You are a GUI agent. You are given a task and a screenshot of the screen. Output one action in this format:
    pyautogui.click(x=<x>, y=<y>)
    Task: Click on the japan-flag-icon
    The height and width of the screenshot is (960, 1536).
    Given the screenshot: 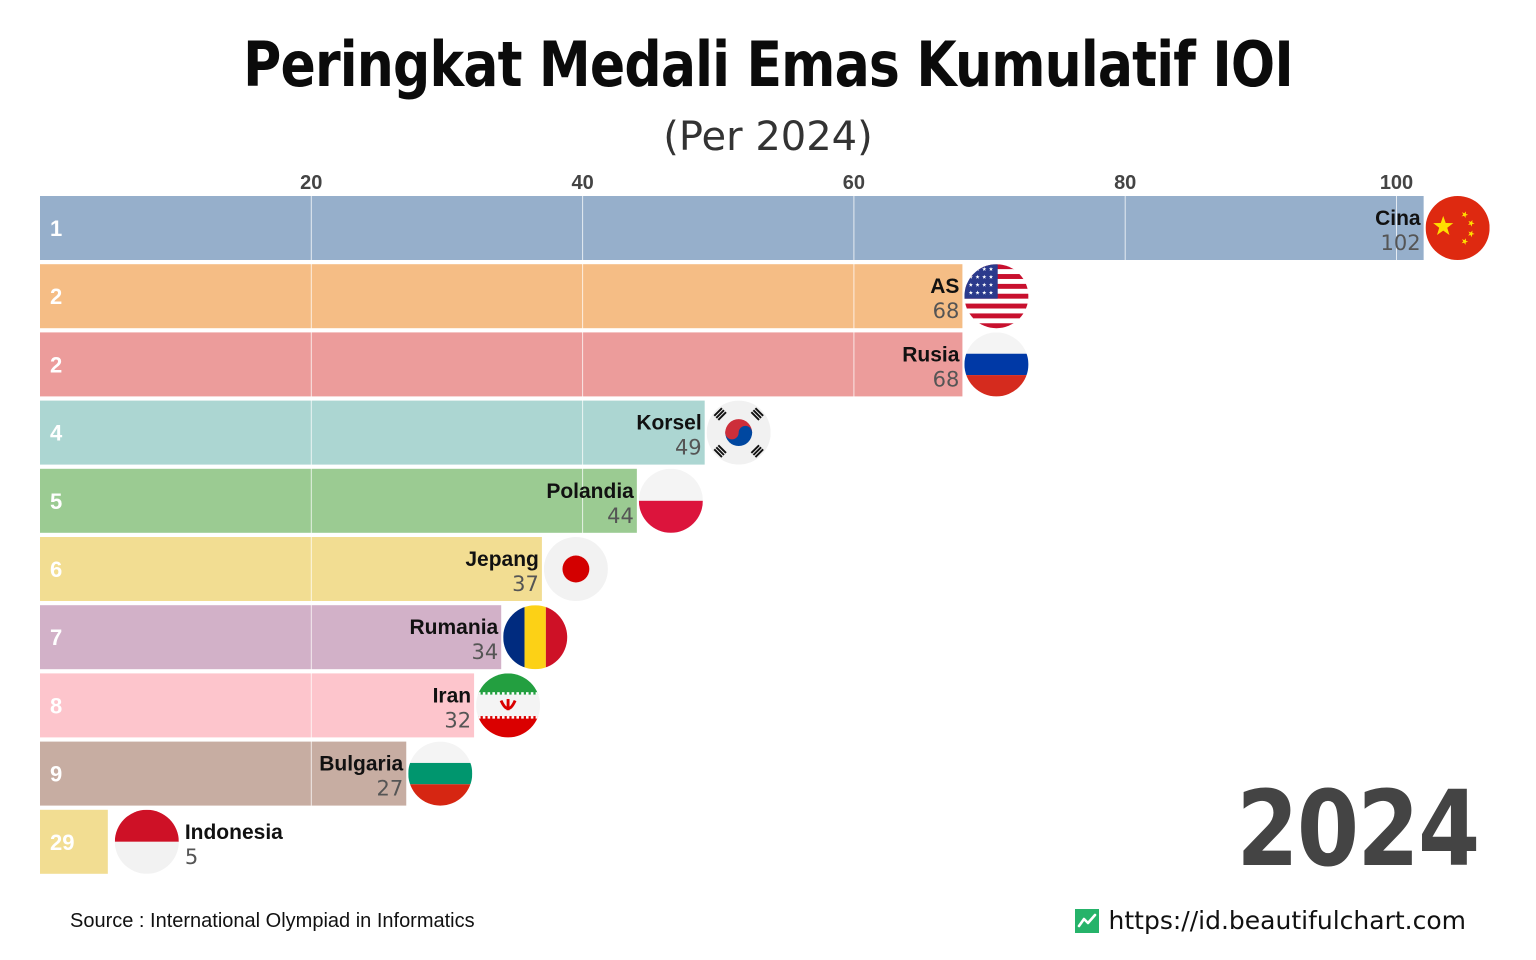 What is the action you would take?
    pyautogui.click(x=575, y=569)
    